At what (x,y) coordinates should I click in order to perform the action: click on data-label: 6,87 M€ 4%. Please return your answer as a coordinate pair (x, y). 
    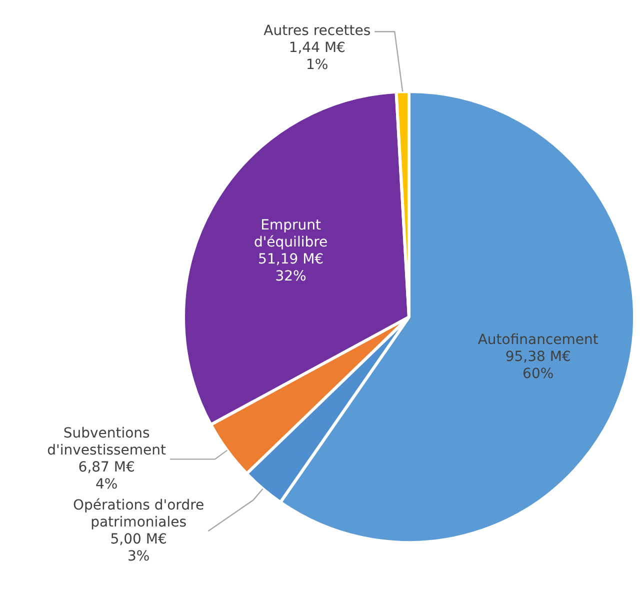
    Looking at the image, I should click on (106, 475).